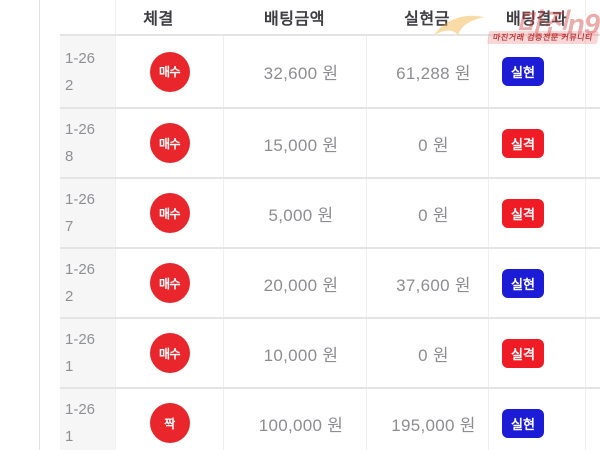 The width and height of the screenshot is (600, 450). Describe the element at coordinates (330, 18) in the screenshot. I see `table-header-row: 체결 배팅금액 실현금 배팅결과` at that location.